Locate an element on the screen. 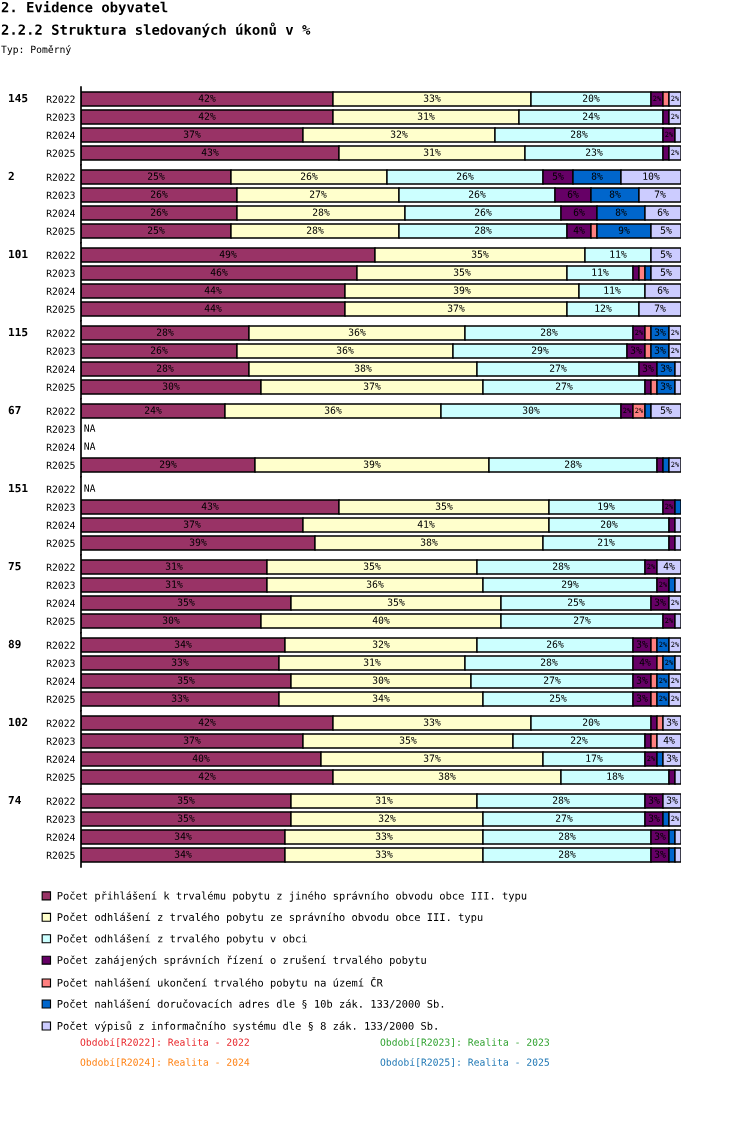 This screenshot has height=1122, width=750. data-label: 23% is located at coordinates (594, 152).